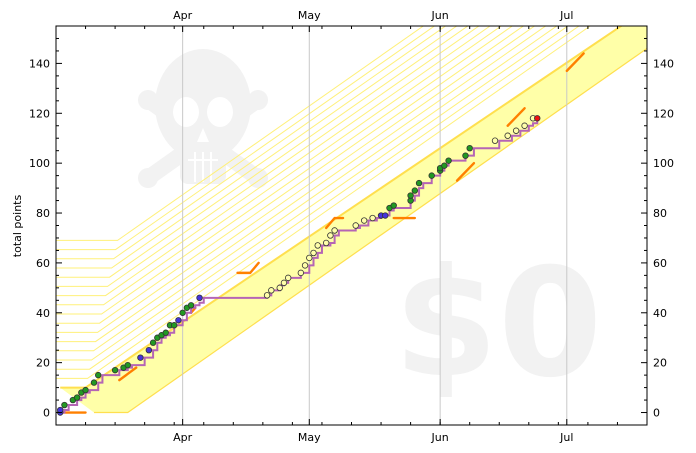 The image size is (696, 453). What do you see at coordinates (566, 15) in the screenshot?
I see `x-tick-label-top: Jul` at bounding box center [566, 15].